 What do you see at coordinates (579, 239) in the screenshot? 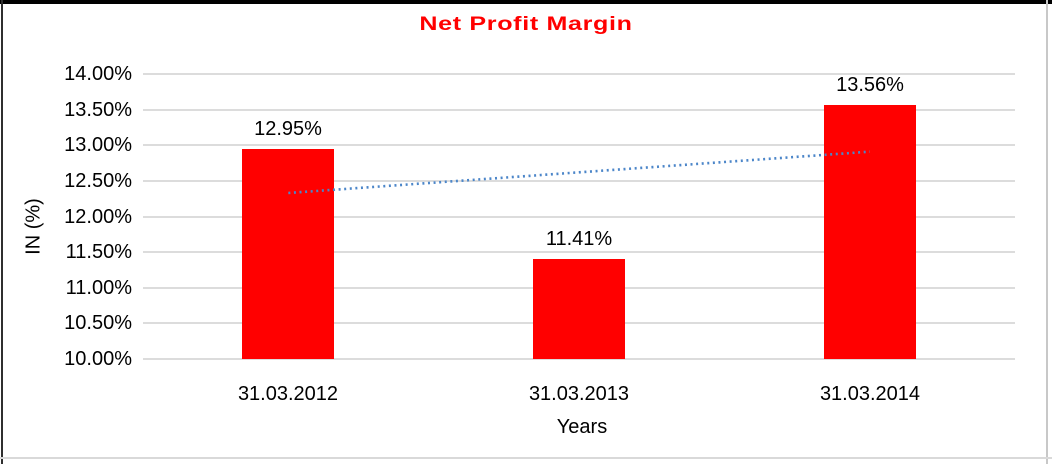
I see `bar-value-label: 11.41%` at bounding box center [579, 239].